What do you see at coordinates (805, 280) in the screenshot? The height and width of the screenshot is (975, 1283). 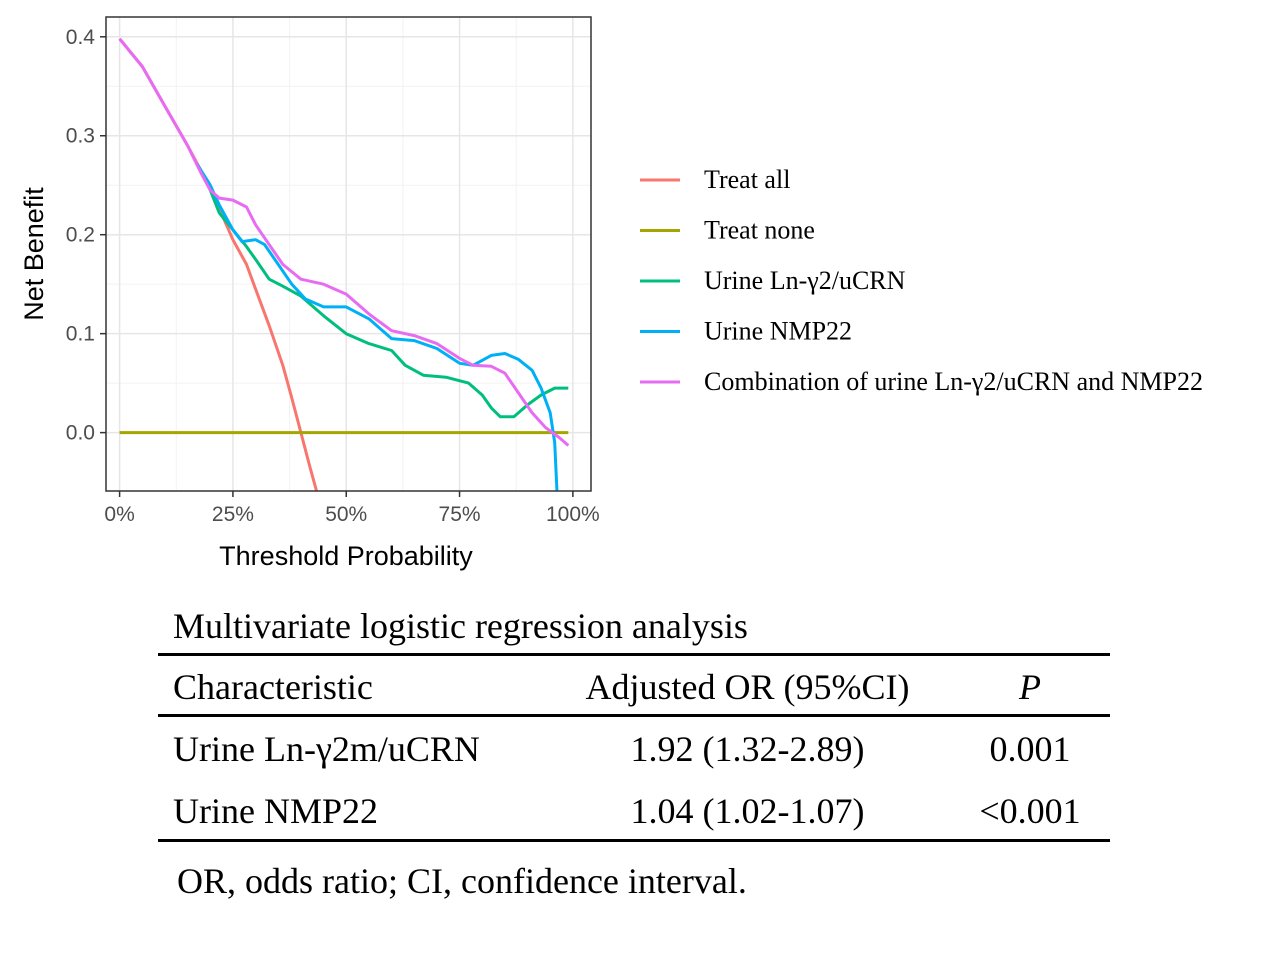 I see `legend-label-3: Urine Ln-γ2/uCRN` at bounding box center [805, 280].